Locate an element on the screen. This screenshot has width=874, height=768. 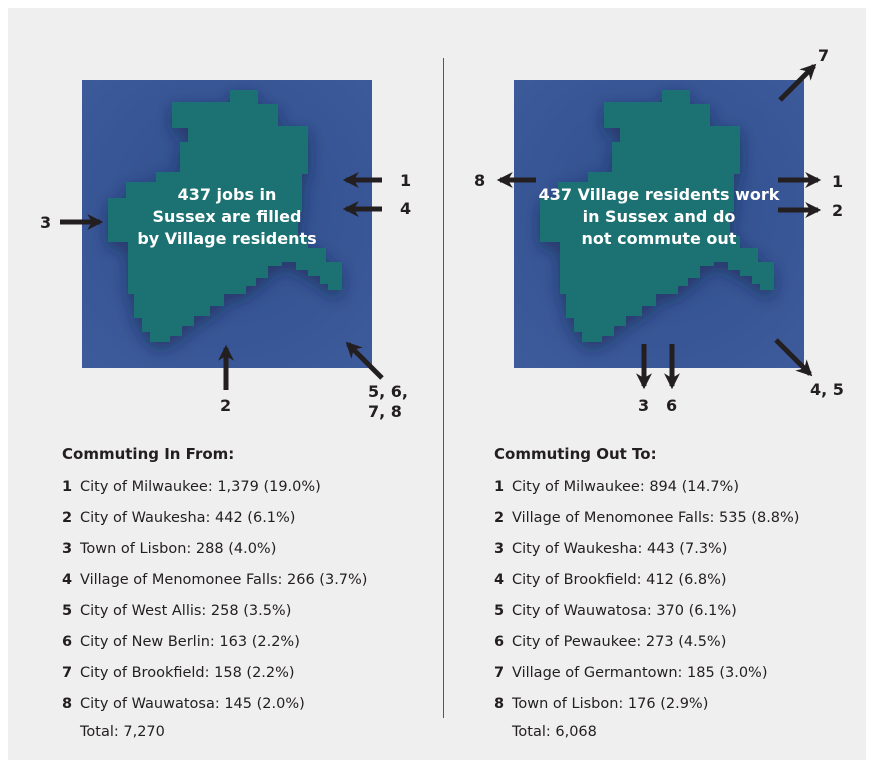
list-item: 8 Town of Lisbon: 176 (2.9%) is located at coordinates (684, 704).